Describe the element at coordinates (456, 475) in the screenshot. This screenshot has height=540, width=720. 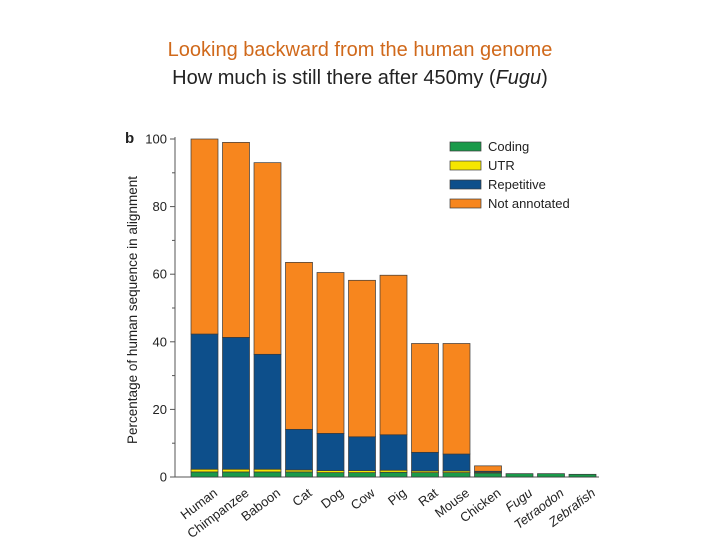
I see `bar-segment-coding-mouse` at that location.